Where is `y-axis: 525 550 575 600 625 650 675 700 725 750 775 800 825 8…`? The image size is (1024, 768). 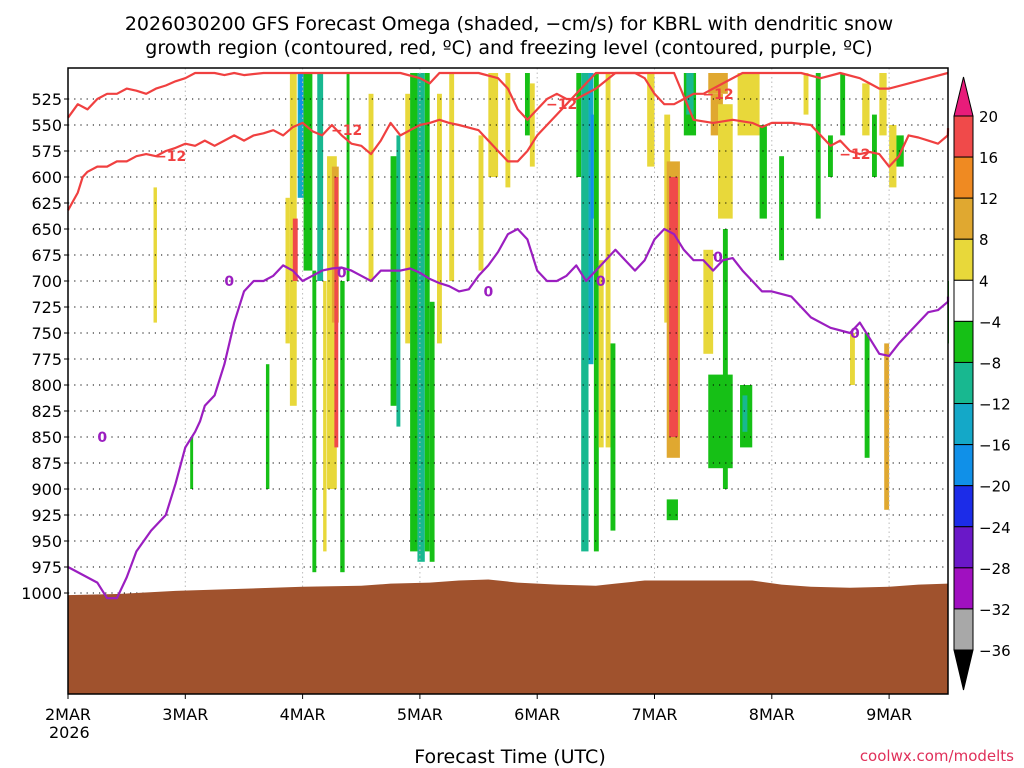
y-axis: 525 550 575 600 625 650 675 700 725 750 775 800 825 8… is located at coordinates (44, 346).